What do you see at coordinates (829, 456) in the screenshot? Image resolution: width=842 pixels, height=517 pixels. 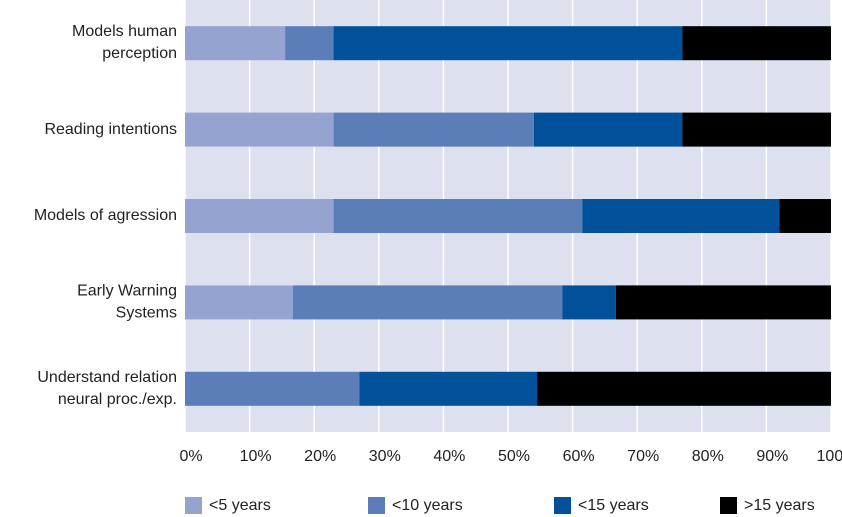 I see `x-tick-label: 100%` at bounding box center [829, 456].